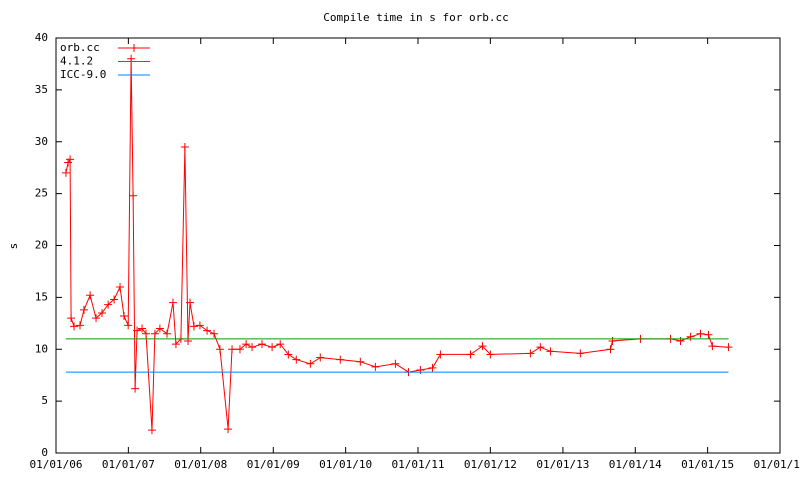 Image resolution: width=800 pixels, height=484 pixels. What do you see at coordinates (200, 464) in the screenshot?
I see `x-tick-label: 01/01/08` at bounding box center [200, 464].